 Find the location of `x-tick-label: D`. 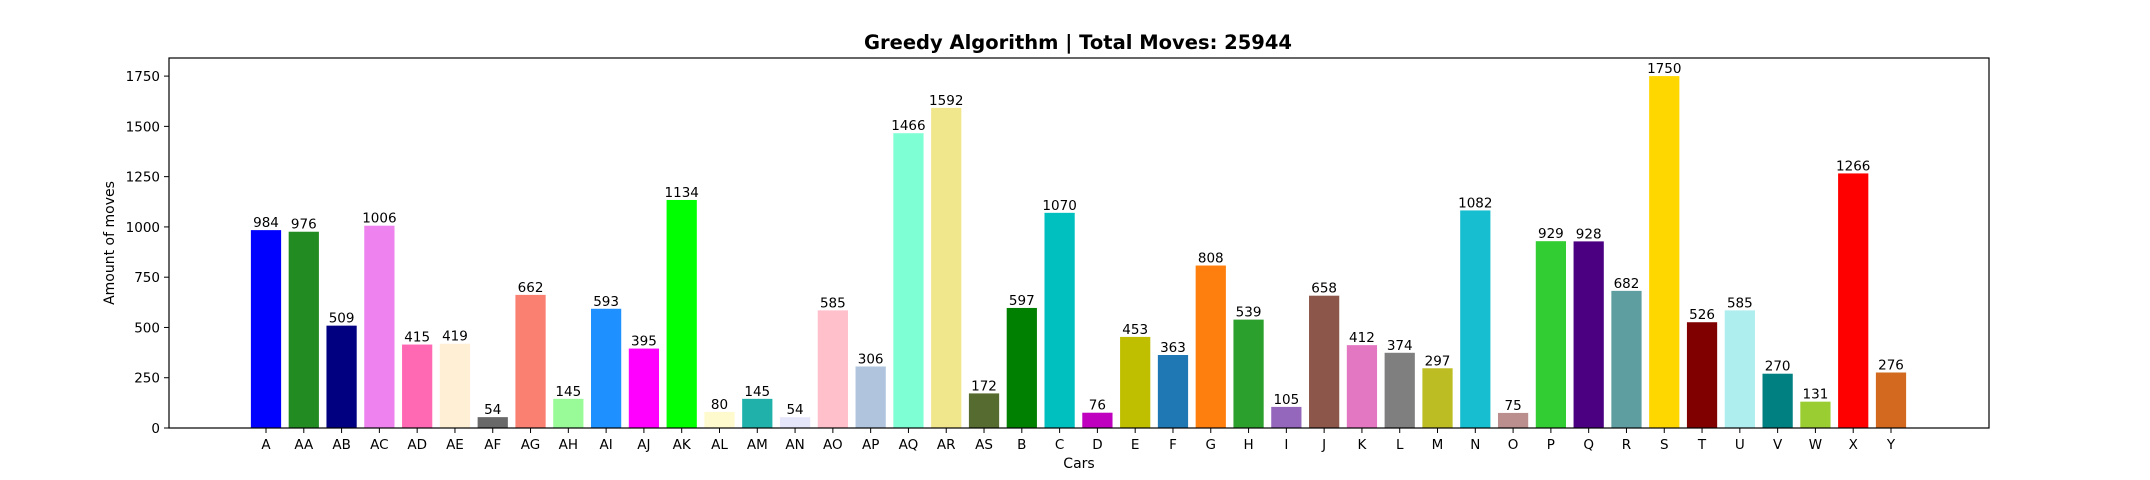

x-tick-label: D is located at coordinates (1097, 445).